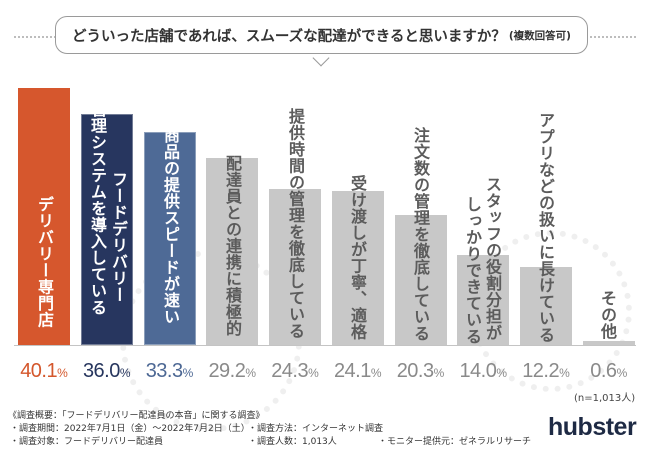  I want to click on value-number: 0.6, so click(603, 371).